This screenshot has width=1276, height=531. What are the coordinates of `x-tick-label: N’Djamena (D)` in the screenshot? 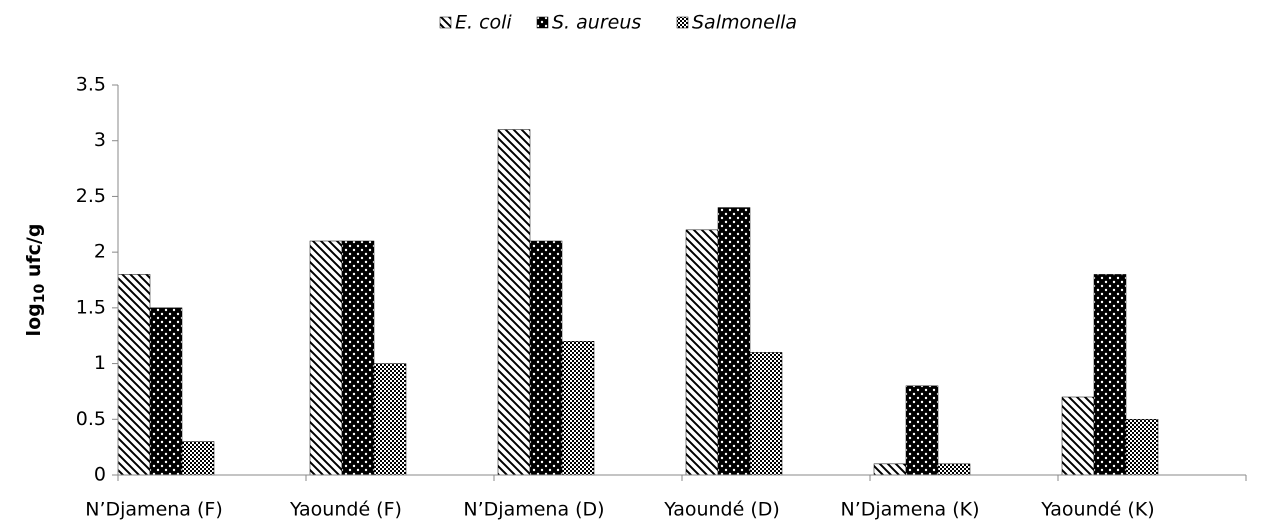 It's located at (533, 510).